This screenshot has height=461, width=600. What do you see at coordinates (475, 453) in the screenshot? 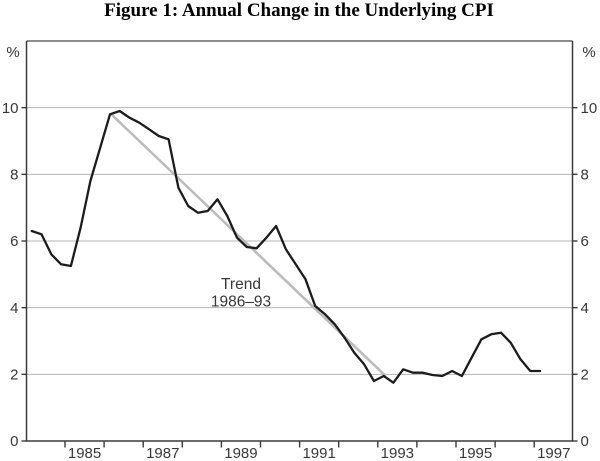
I see `x-axis-label-1995: 1995` at bounding box center [475, 453].